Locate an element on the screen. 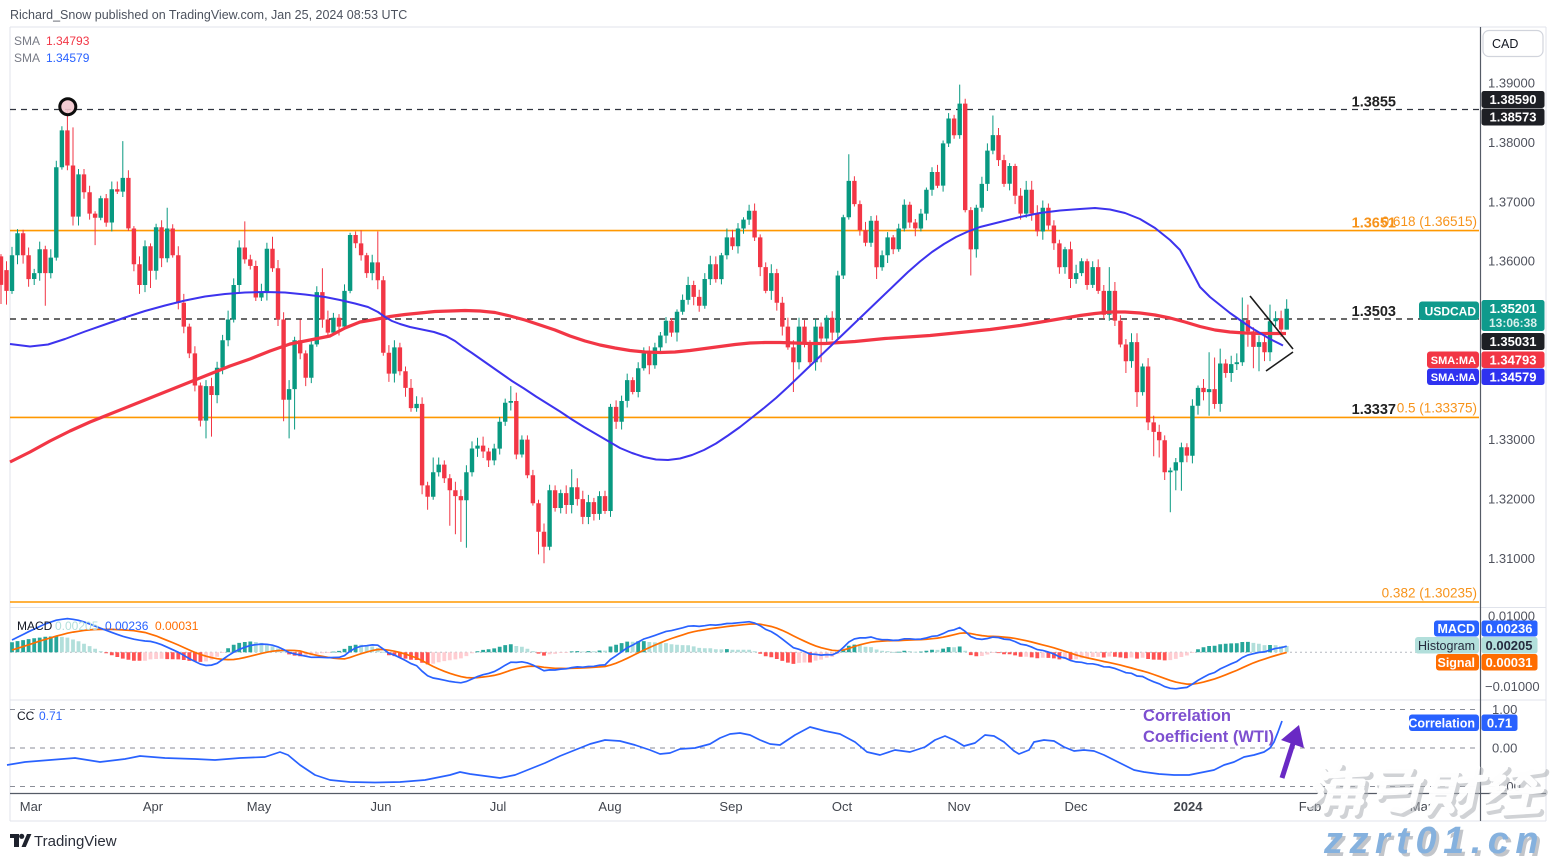 This screenshot has height=857, width=1556. svg-text: 1.38573 is located at coordinates (1513, 117).